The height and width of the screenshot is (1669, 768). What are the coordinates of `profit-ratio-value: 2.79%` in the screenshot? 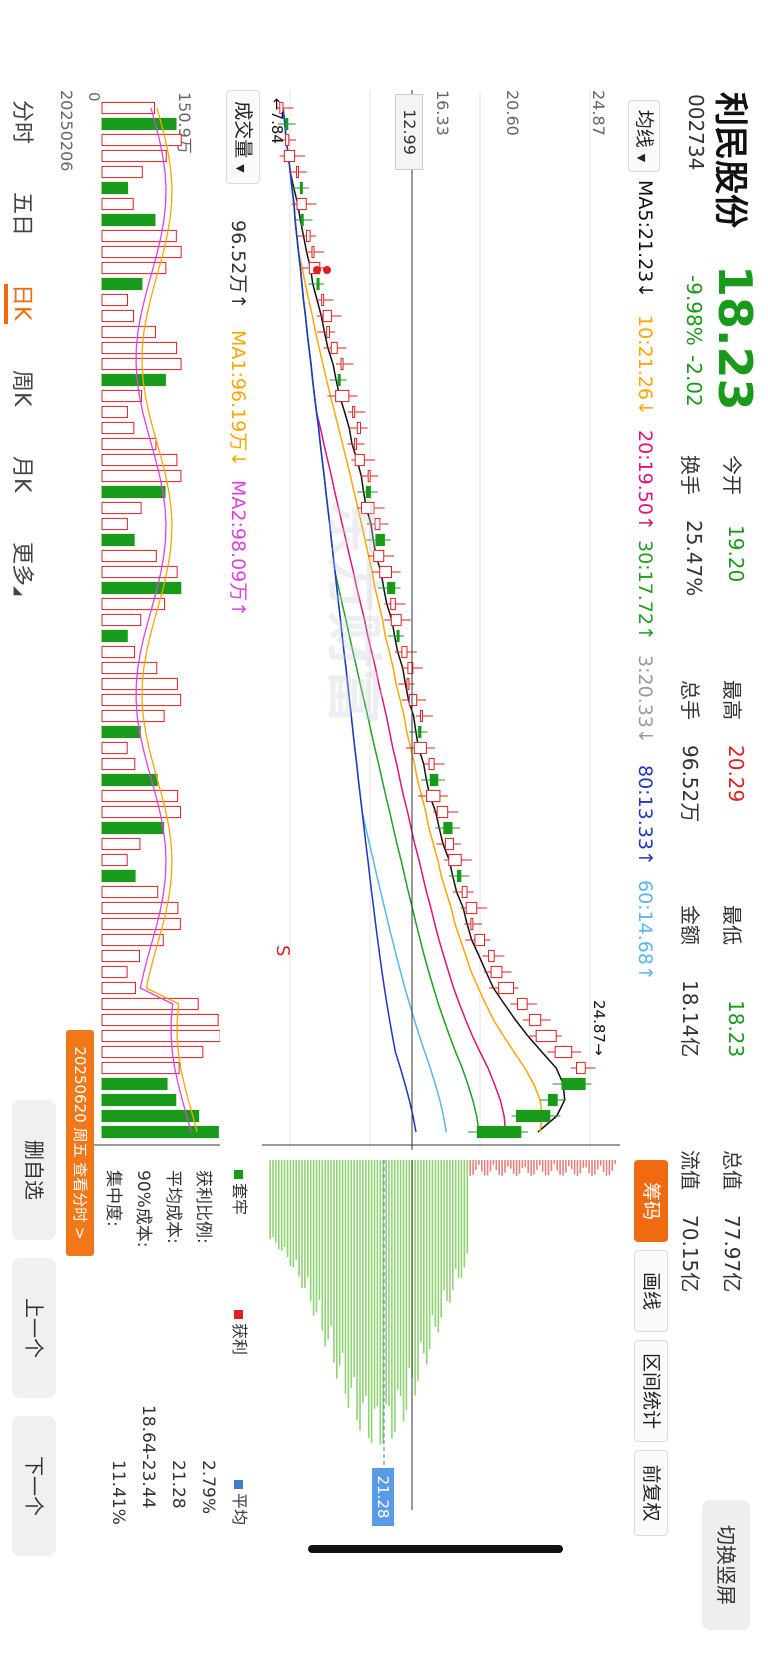 It's located at (208, 1487).